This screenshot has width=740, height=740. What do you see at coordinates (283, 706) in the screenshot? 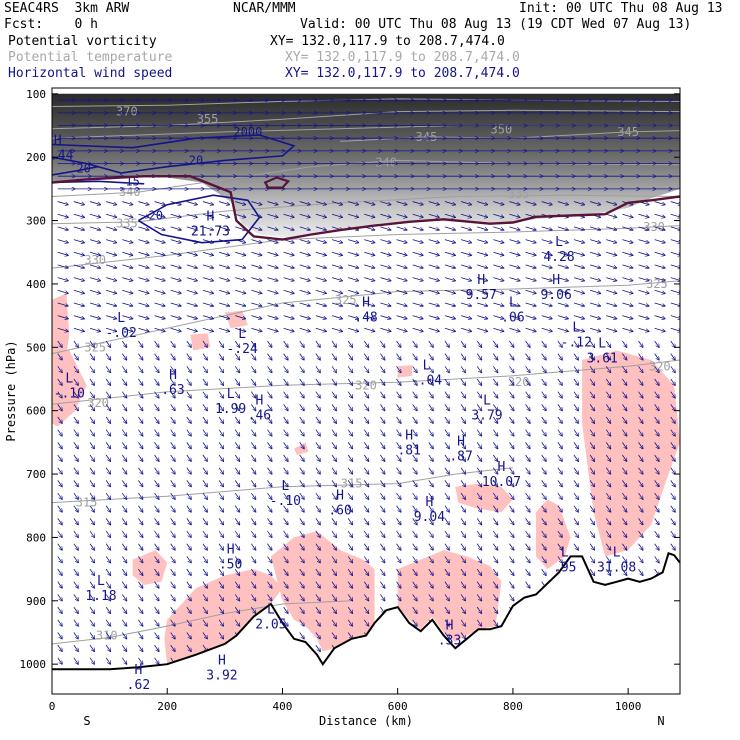
I see `x-tick-label: 400` at bounding box center [283, 706].